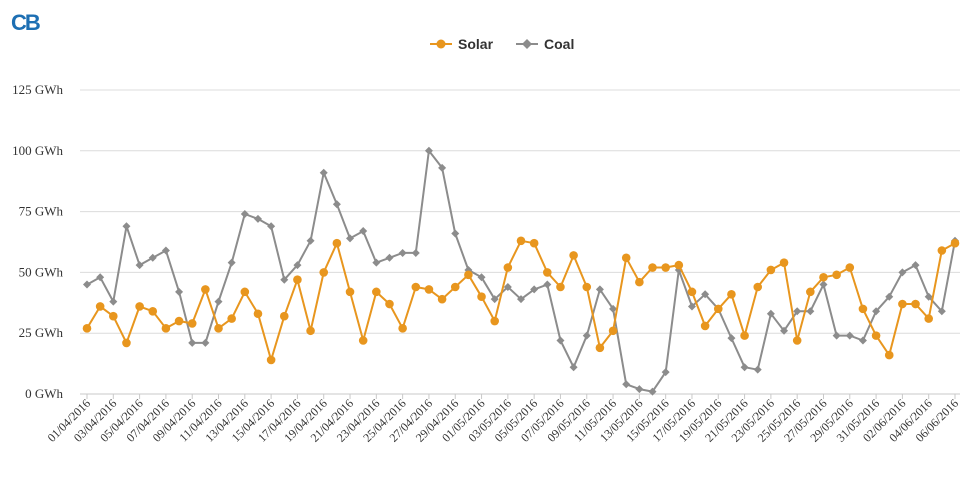 This screenshot has width=980, height=477. I want to click on logo-mark: CB, so click(26, 22).